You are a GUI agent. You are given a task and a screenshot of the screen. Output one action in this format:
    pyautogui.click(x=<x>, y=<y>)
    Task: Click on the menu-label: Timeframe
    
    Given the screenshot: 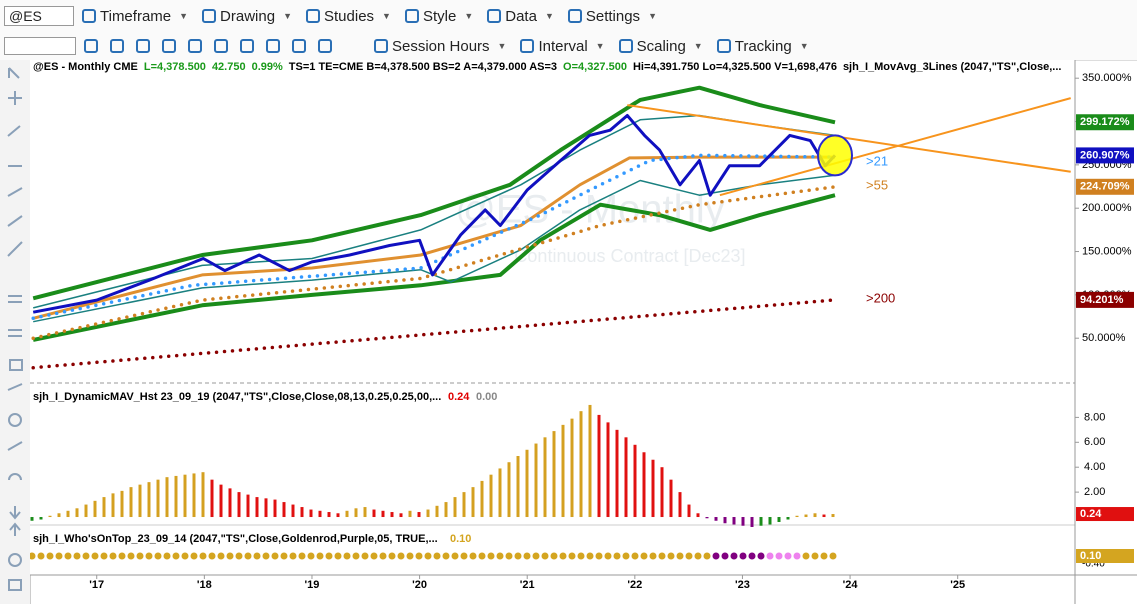 What is the action you would take?
    pyautogui.click(x=136, y=16)
    